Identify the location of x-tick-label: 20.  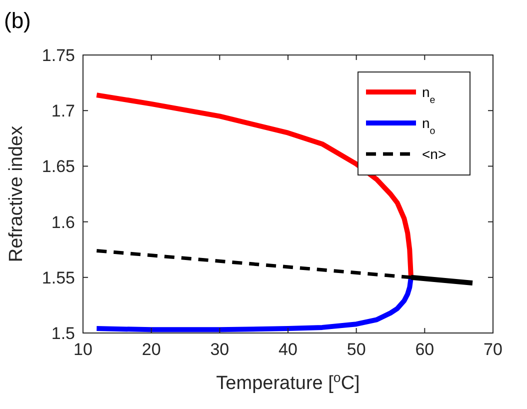
(151, 349).